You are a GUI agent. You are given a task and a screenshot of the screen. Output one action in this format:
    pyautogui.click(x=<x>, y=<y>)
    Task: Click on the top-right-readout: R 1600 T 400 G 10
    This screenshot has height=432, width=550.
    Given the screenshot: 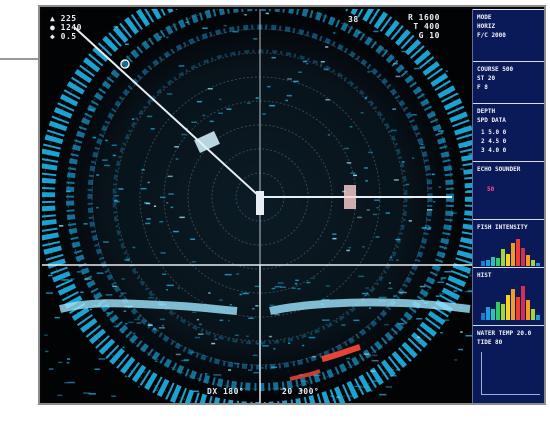 What is the action you would take?
    pyautogui.click(x=424, y=26)
    